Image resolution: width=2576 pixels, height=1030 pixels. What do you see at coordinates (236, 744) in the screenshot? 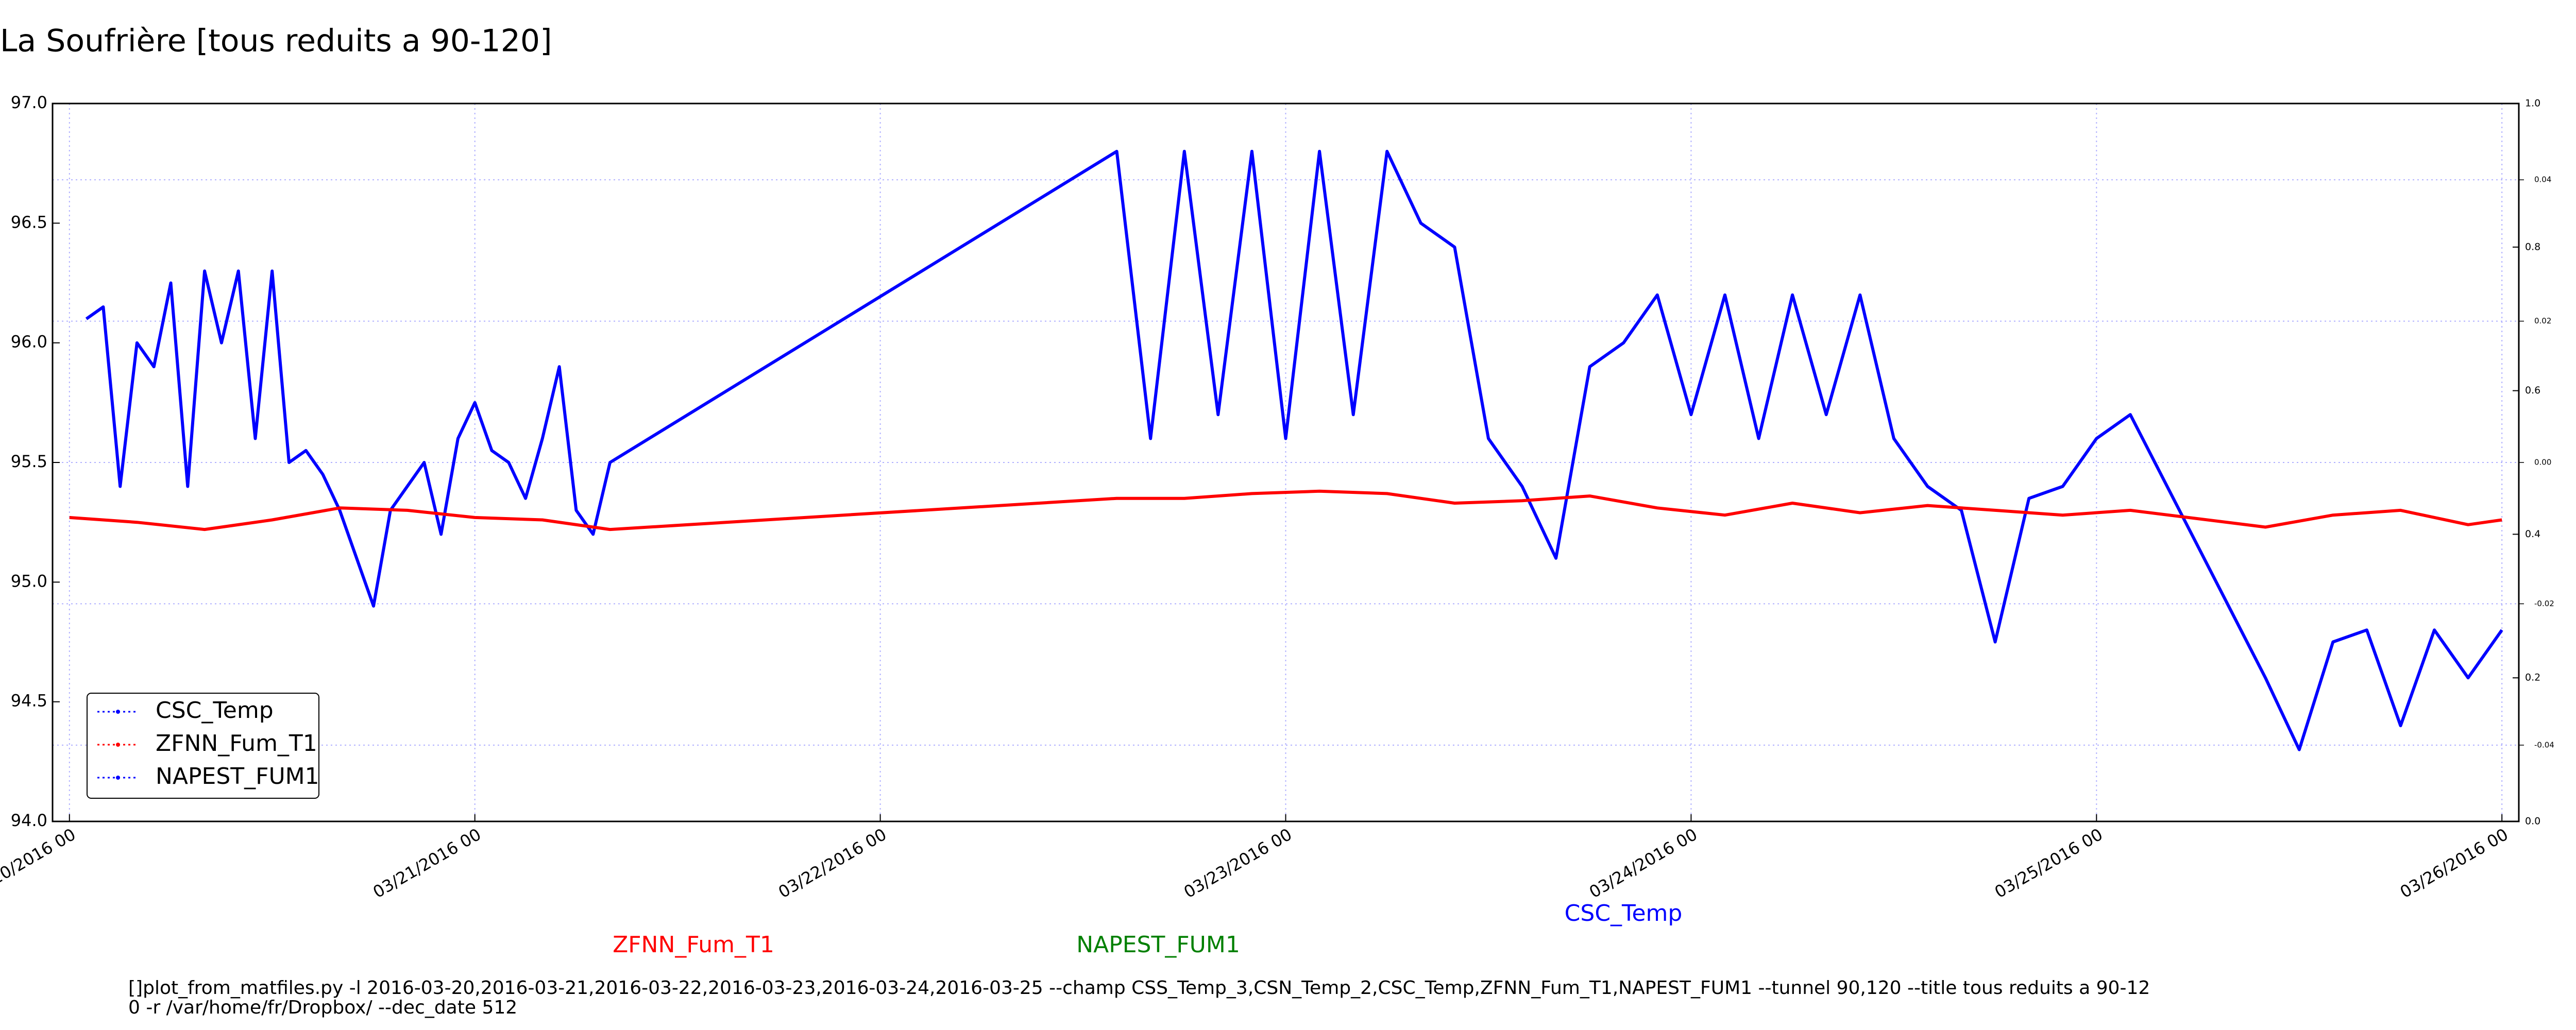
I see `legend-label: ZFNN_Fum_T1` at bounding box center [236, 744].